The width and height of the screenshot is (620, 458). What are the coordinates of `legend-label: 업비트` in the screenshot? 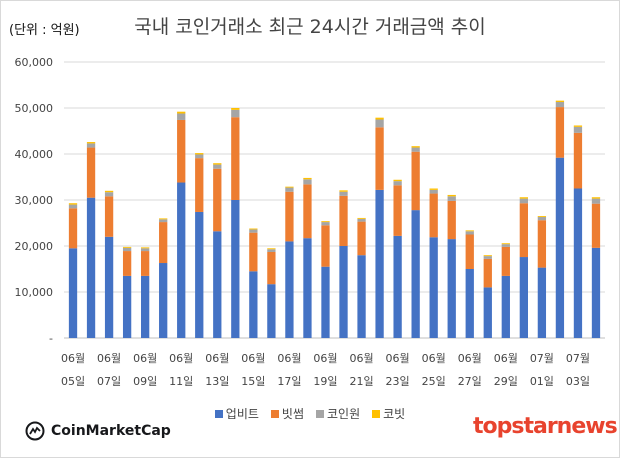 It's located at (242, 414).